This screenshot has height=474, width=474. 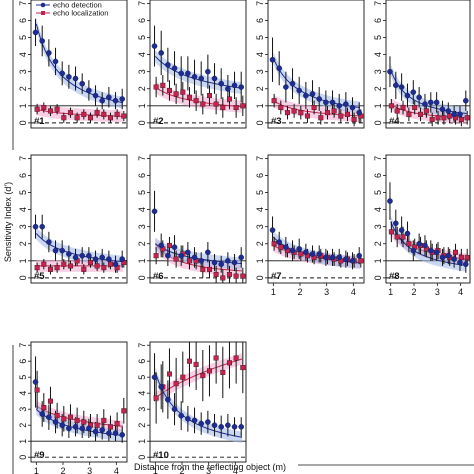 I want to click on panel-8: 0 1 2 3 4 5 6 7 1 2 3 4 #8, so click(x=422, y=225).